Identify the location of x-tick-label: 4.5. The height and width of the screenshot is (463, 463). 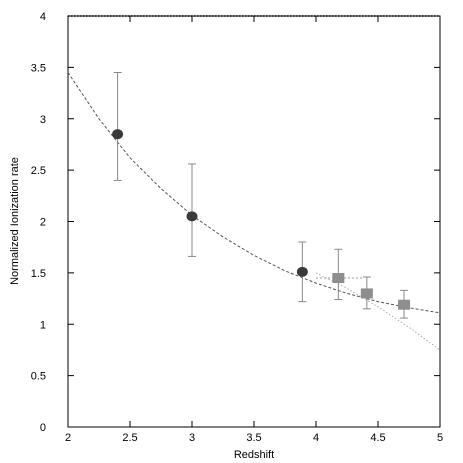
(377, 438).